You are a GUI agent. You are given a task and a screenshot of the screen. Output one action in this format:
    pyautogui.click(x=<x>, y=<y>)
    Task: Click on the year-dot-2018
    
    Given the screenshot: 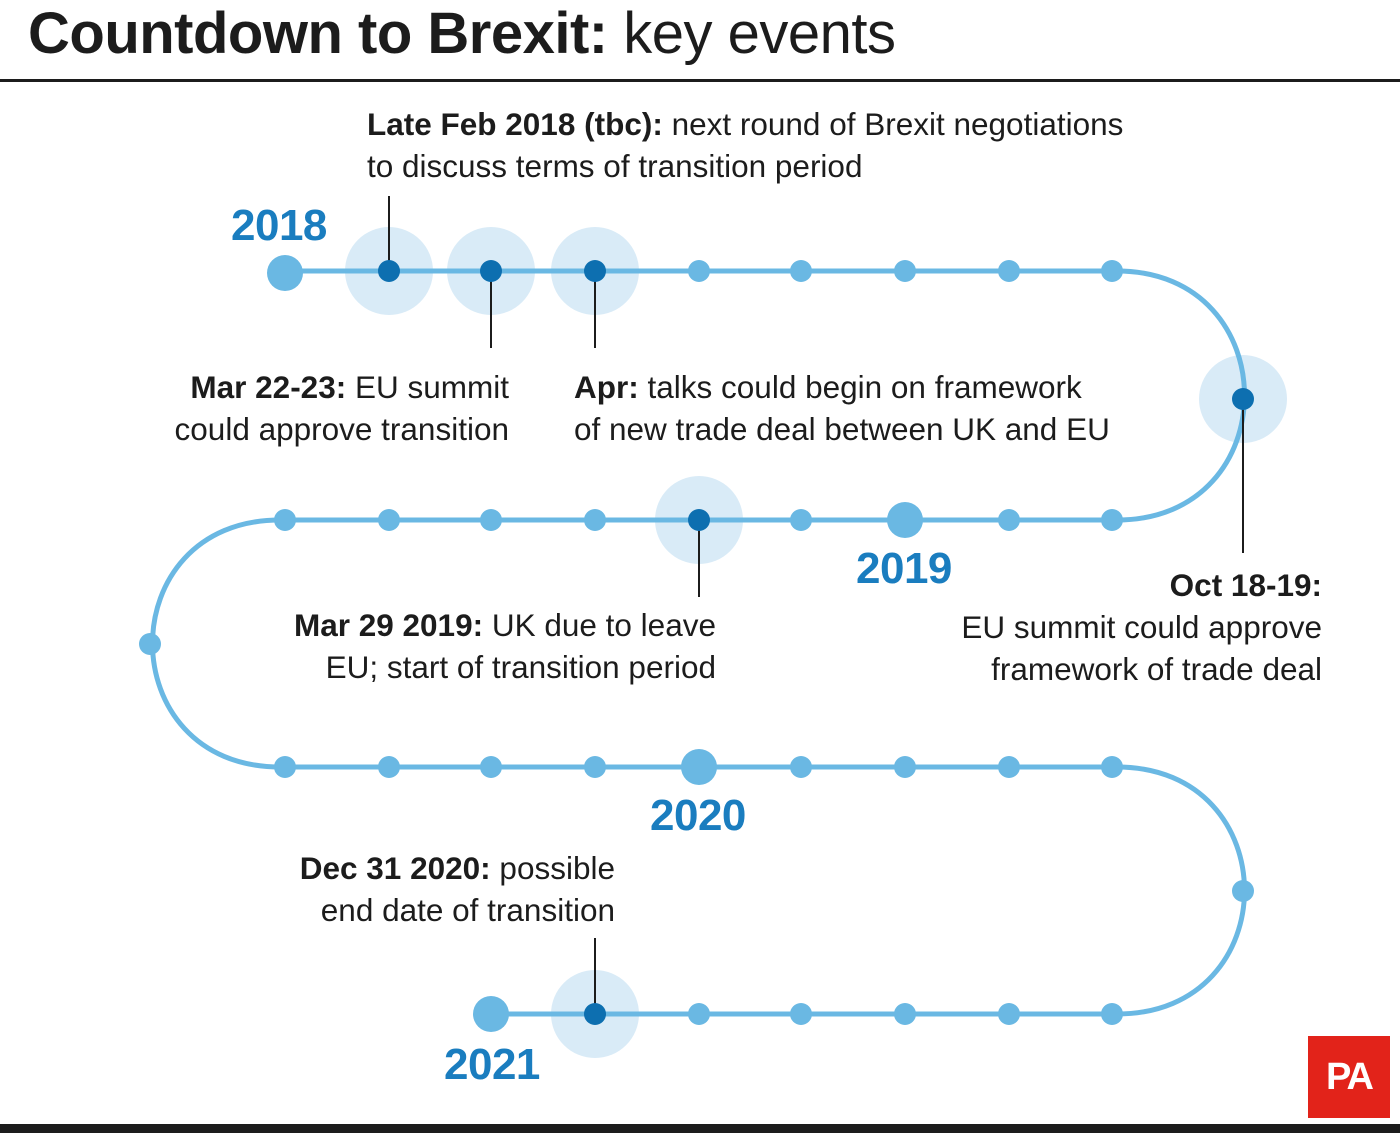 What is the action you would take?
    pyautogui.click(x=285, y=273)
    